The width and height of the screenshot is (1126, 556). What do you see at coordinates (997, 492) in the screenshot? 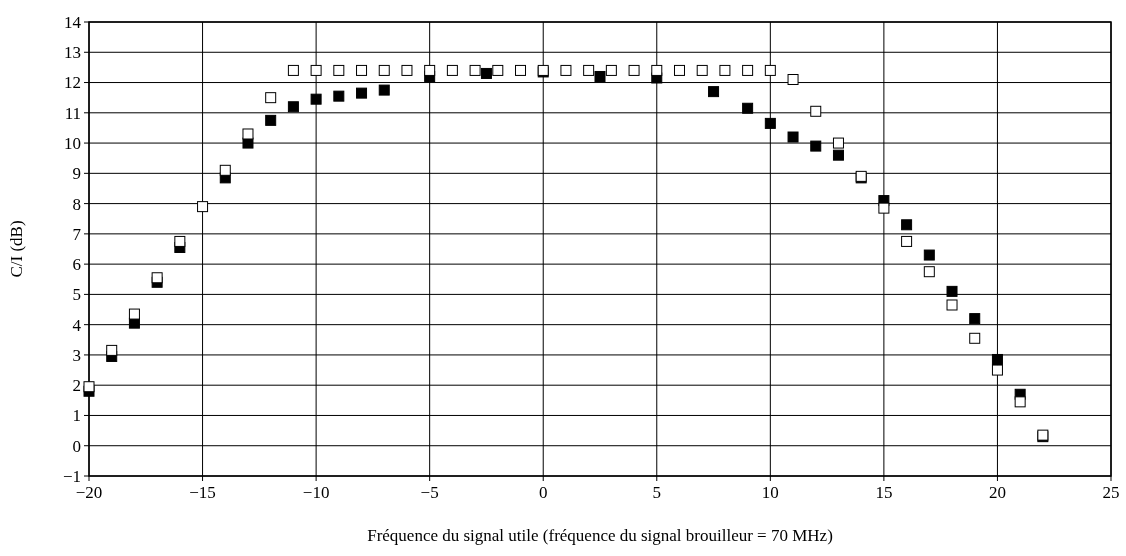
I see `x-tick-label: 20` at bounding box center [997, 492].